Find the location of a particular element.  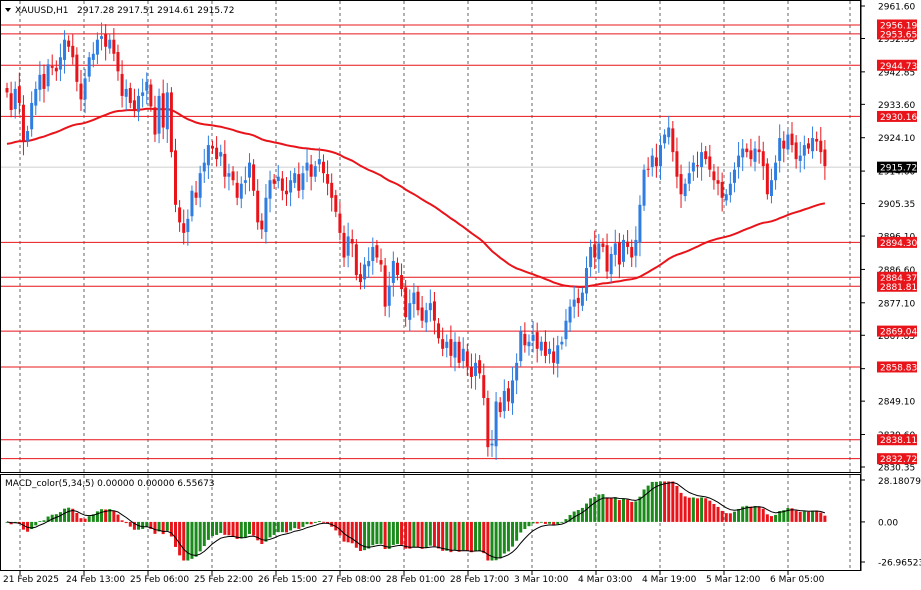

level-label-value: 2953.65 is located at coordinates (898, 35).